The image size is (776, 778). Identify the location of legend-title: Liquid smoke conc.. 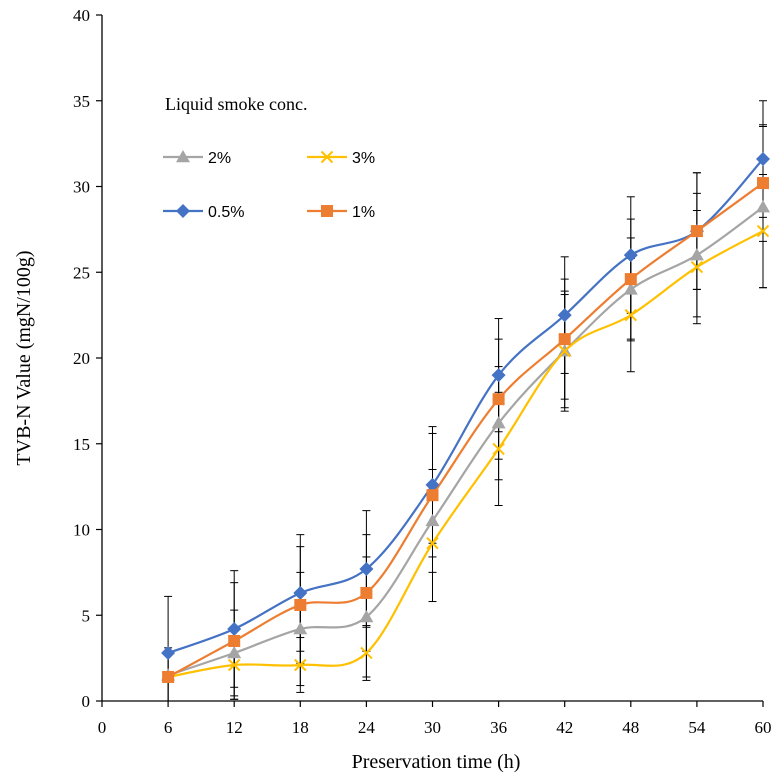
(236, 104).